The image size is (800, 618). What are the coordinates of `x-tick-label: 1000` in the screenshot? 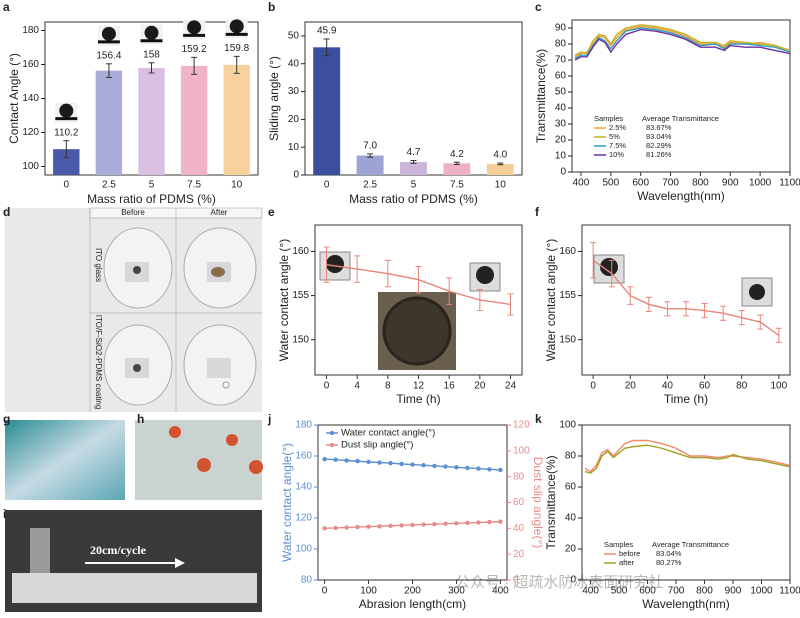 It's located at (761, 591).